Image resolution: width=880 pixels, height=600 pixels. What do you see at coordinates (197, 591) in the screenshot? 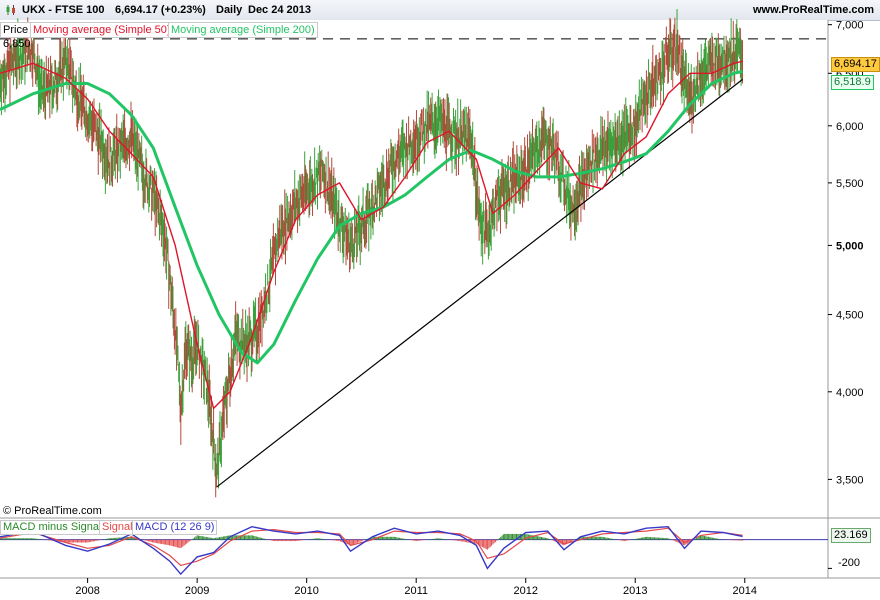
I see `x-tick-label: 2009` at bounding box center [197, 591].